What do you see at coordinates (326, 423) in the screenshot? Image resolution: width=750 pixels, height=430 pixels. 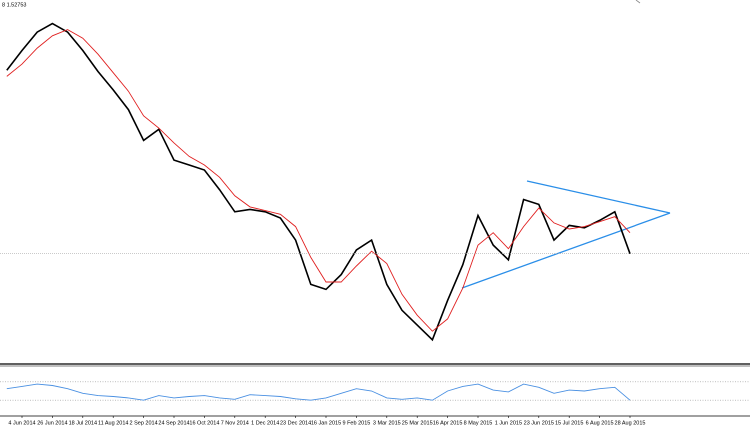 I see `x-tick-label: 16 Jan 2015` at bounding box center [326, 423].